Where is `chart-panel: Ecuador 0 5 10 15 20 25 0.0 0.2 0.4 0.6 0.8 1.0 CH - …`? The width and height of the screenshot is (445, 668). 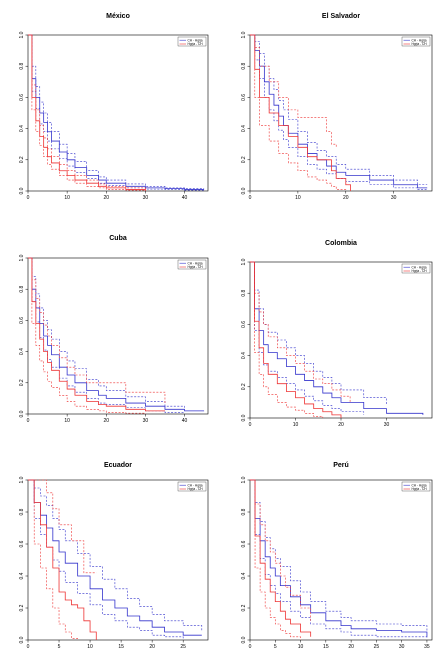
chart-panel: Ecuador 0 5 10 15 20 25 0.0 0.2 0.4 0.6 0.8 1.0 CH - … is located at coordinates (114, 556).